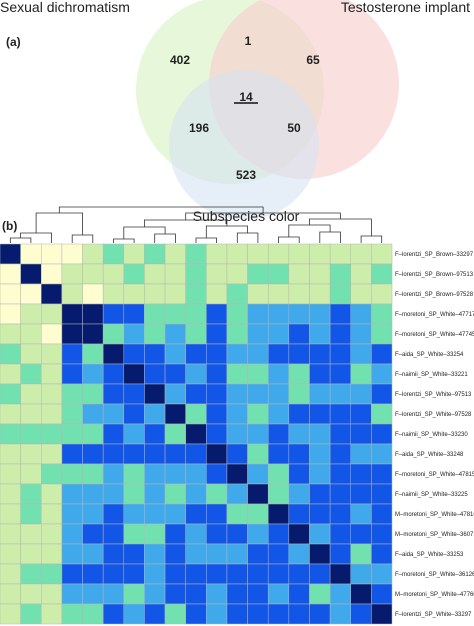 The image size is (474, 626). Describe the element at coordinates (429, 355) in the screenshot. I see `row-label: F–aida_SP_White–33254` at that location.